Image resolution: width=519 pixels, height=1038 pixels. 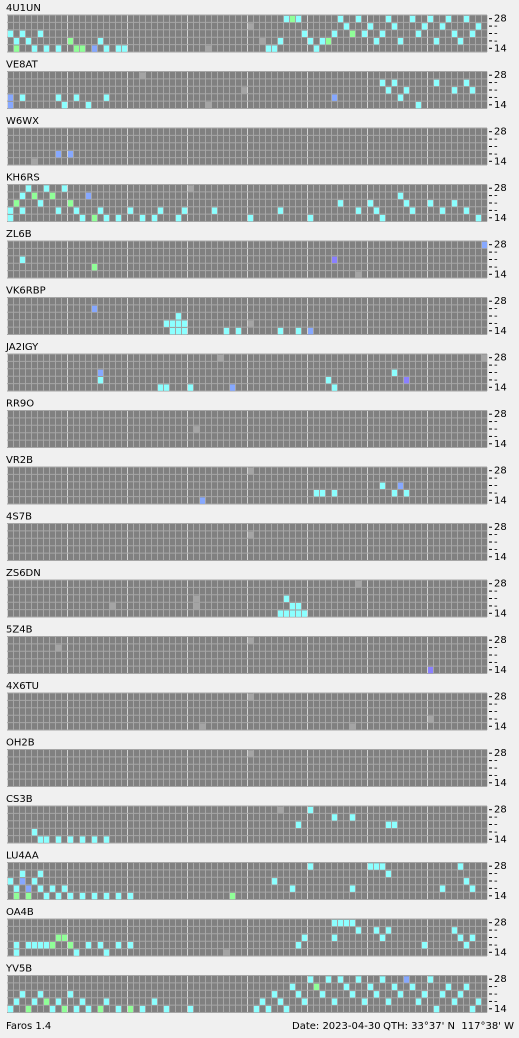 I want to click on station-name: JA2IGY, so click(x=22, y=347).